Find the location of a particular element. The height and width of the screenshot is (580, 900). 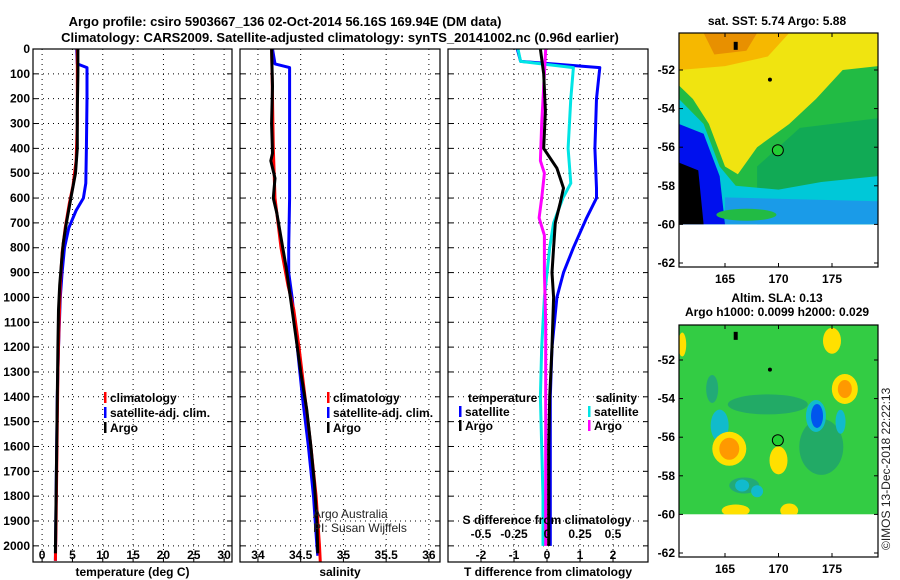

y-tick-label: 400 is located at coordinates (20, 148).